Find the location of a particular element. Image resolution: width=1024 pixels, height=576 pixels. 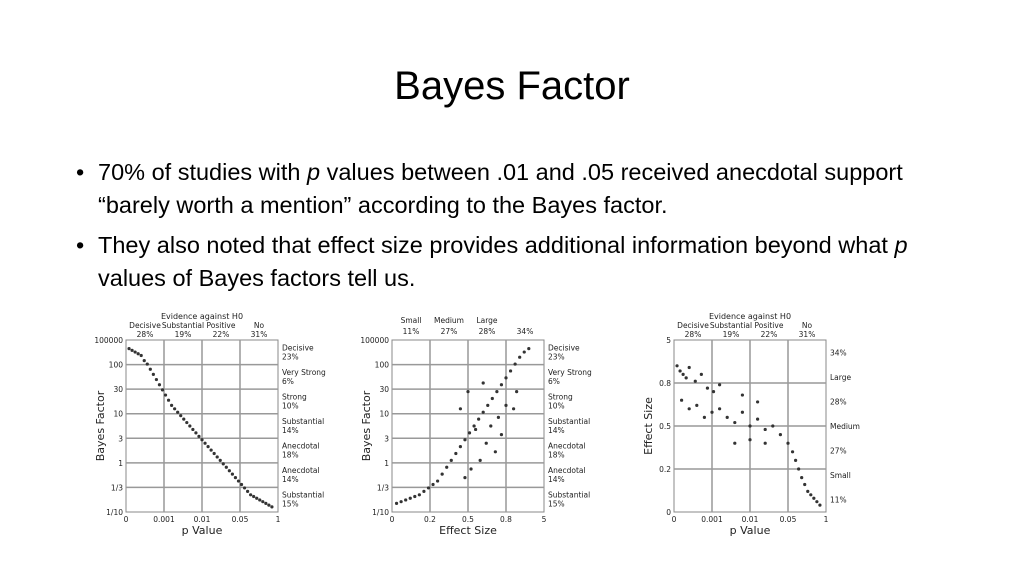

top-category-label: Decisive is located at coordinates (145, 325).